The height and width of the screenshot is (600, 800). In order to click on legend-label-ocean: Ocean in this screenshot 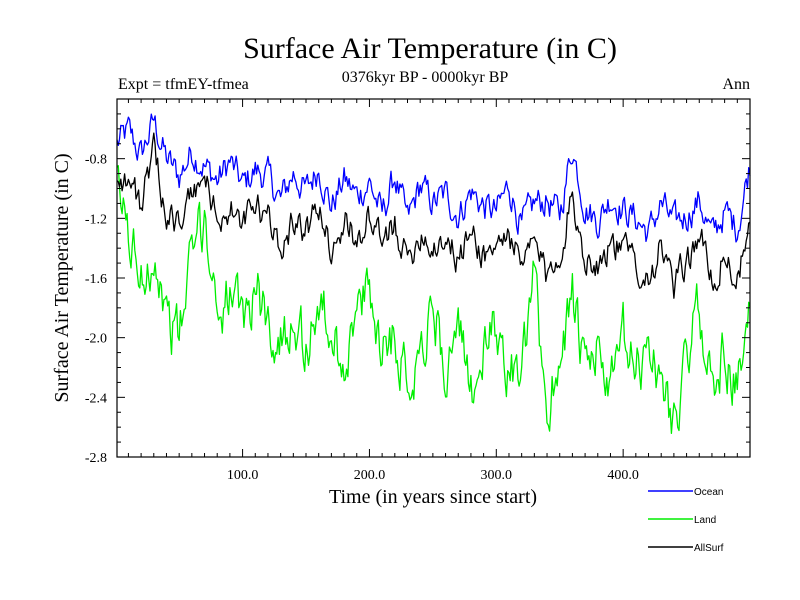, I will do `click(708, 492)`.